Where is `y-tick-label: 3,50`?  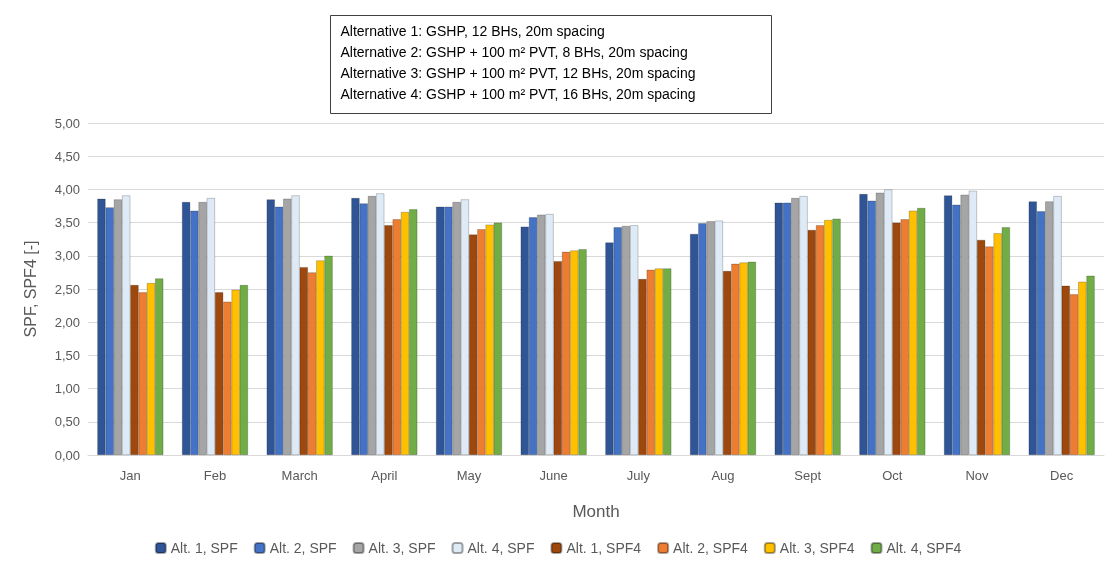
y-tick-label: 3,50 is located at coordinates (67, 223).